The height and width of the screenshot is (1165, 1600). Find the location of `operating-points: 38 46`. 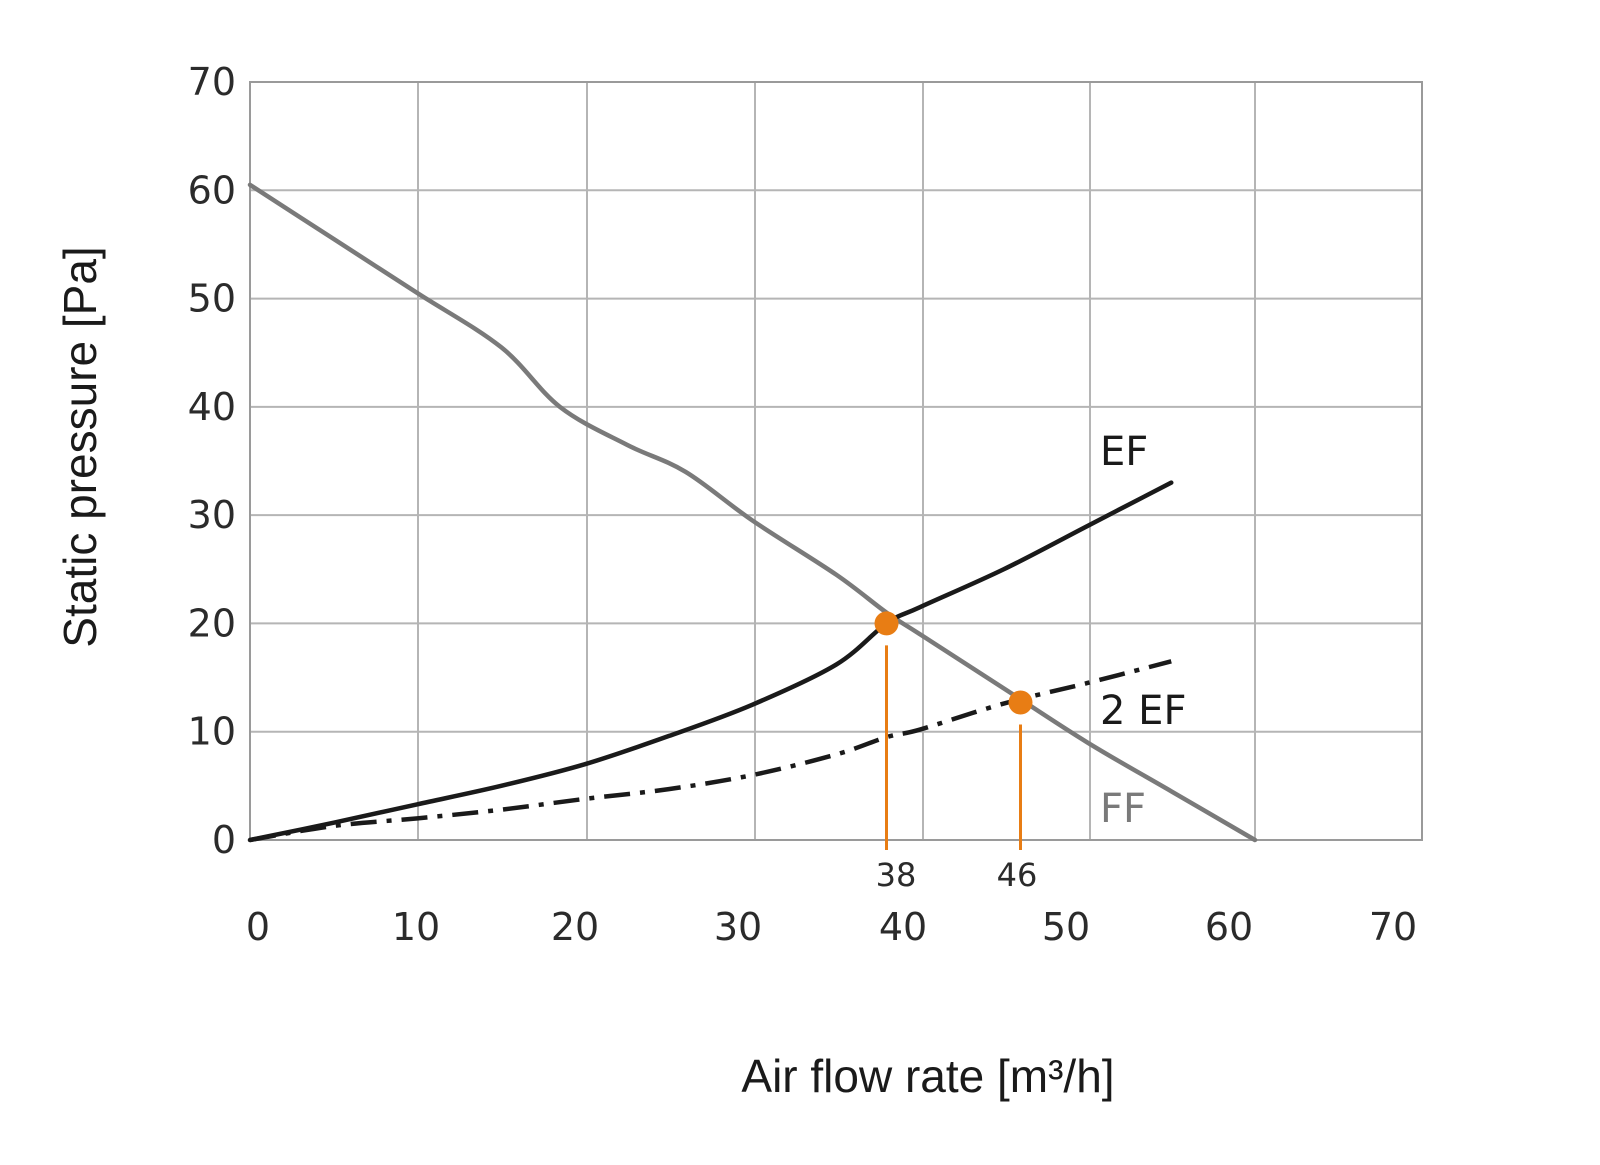

operating-points: 38 46 is located at coordinates (956, 752).